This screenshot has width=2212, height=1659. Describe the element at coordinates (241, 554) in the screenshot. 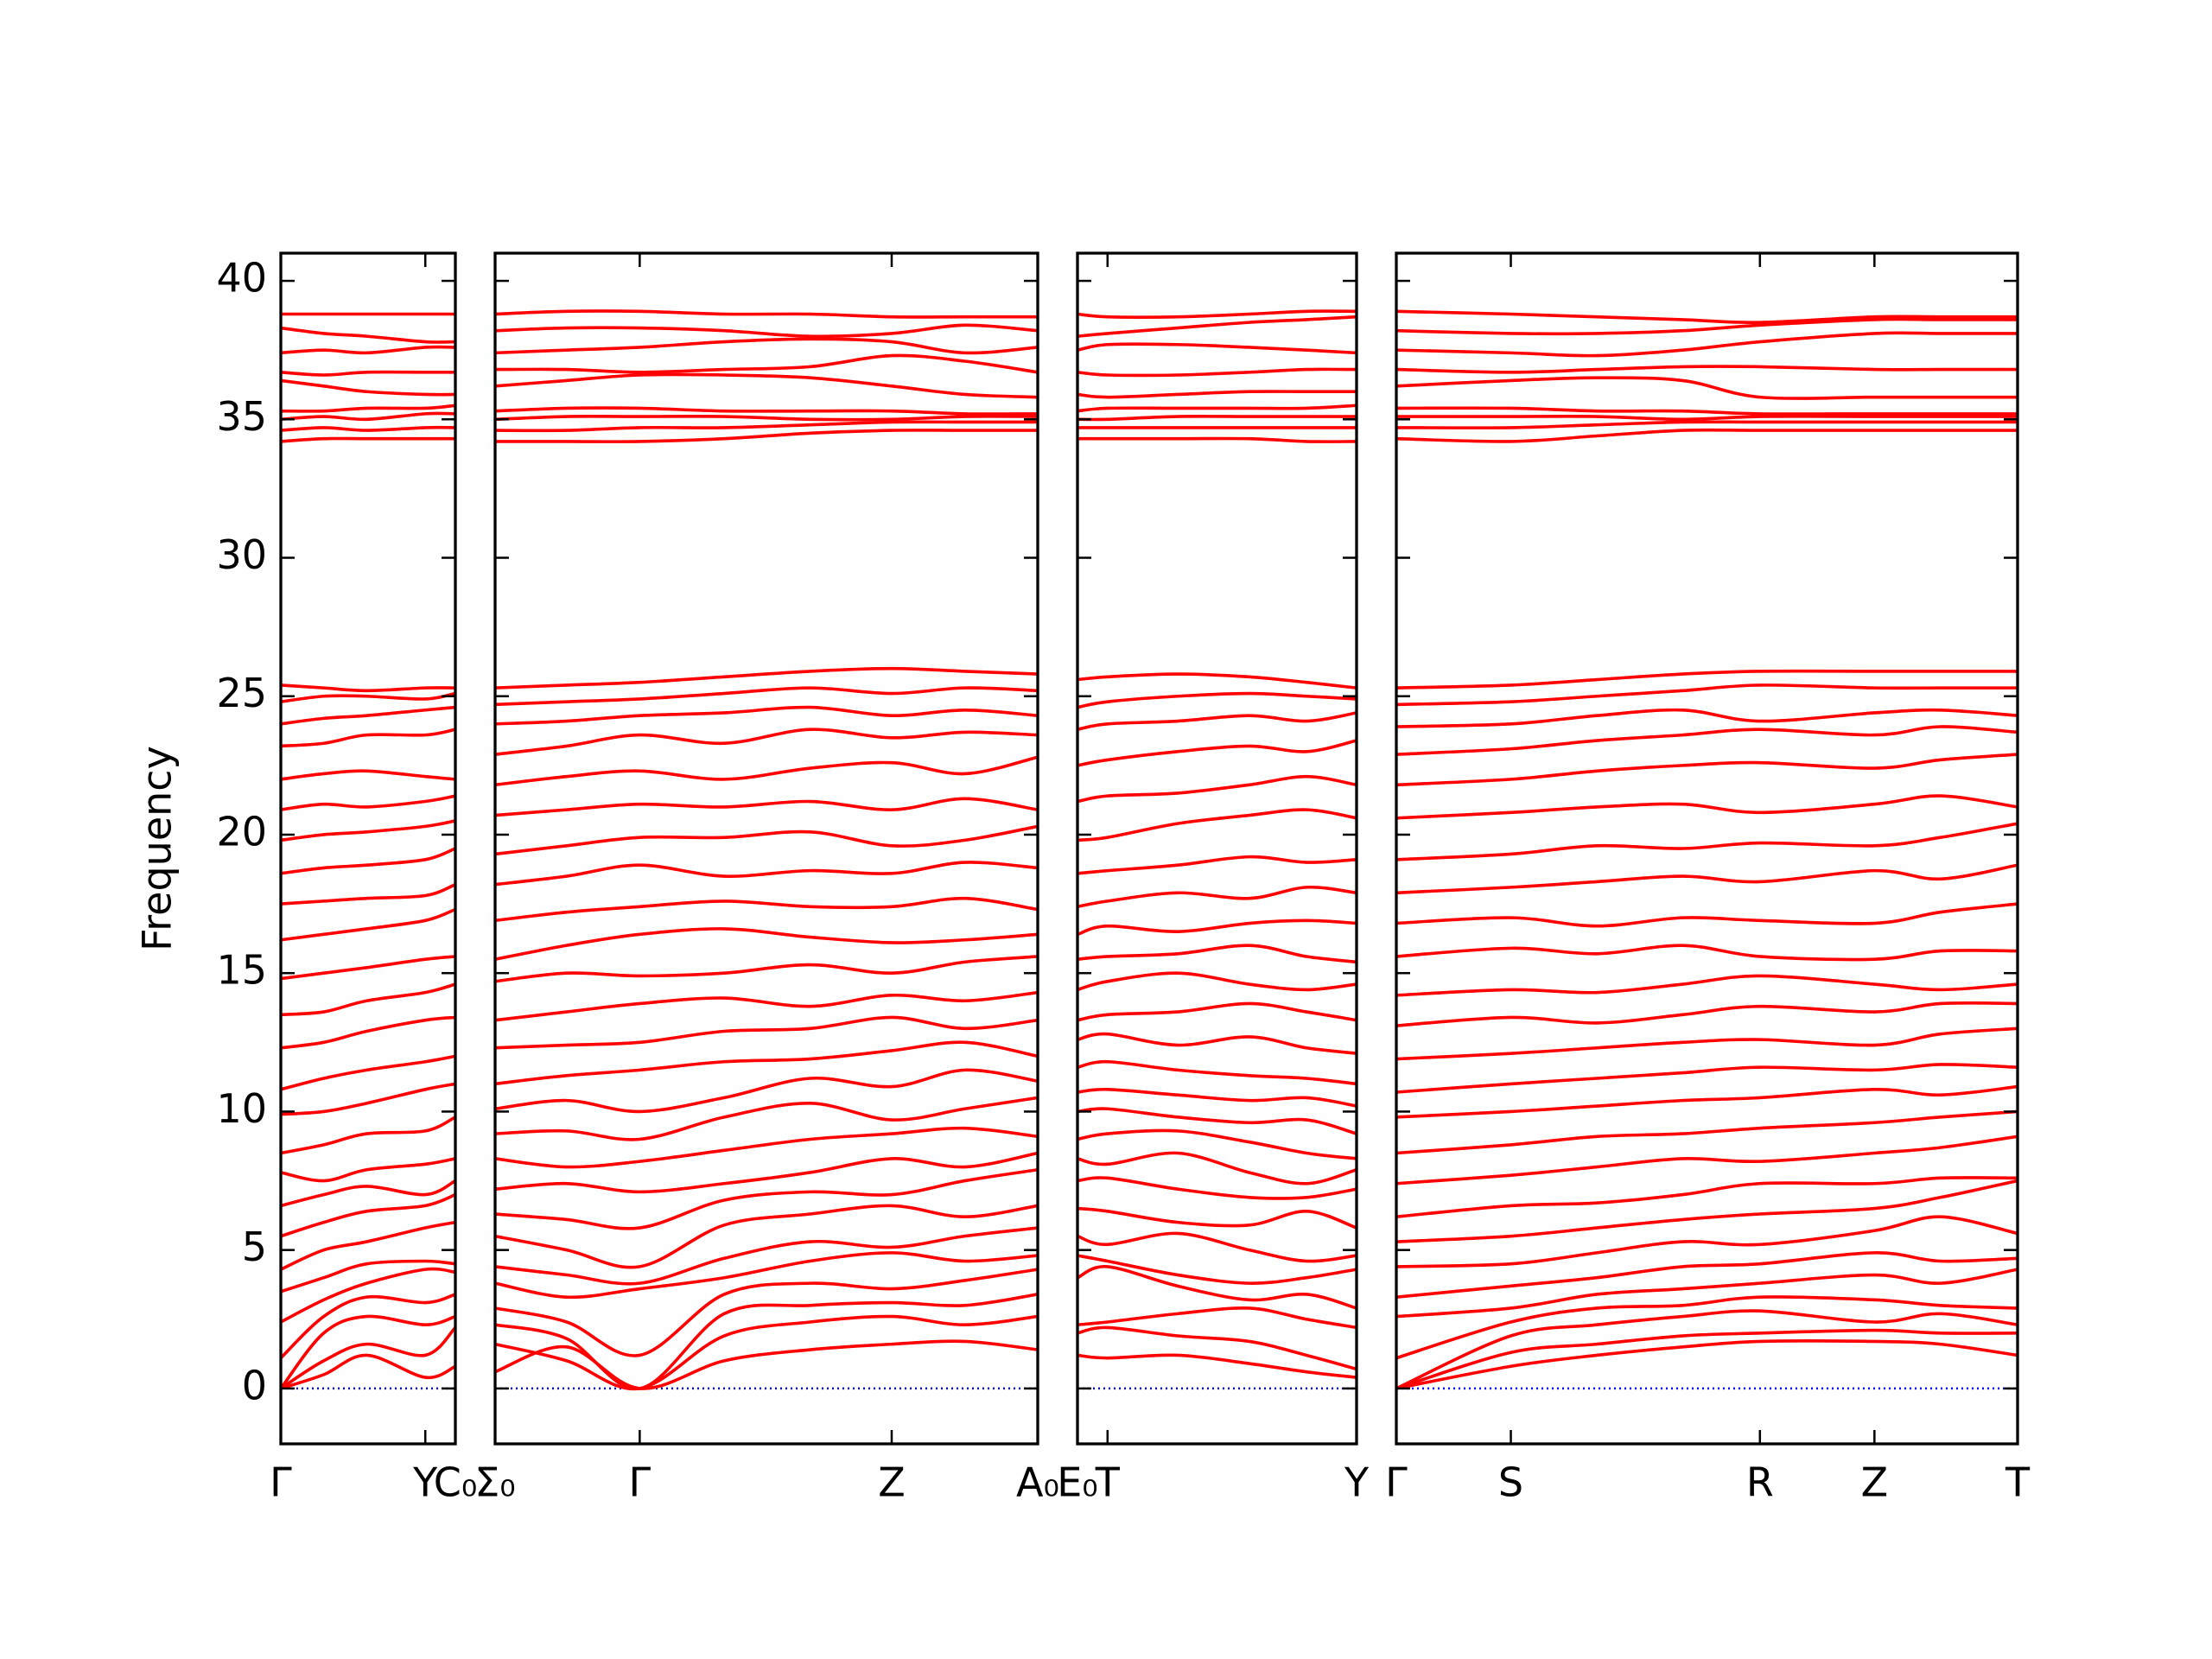

I see `y-tick-label: 30` at that location.